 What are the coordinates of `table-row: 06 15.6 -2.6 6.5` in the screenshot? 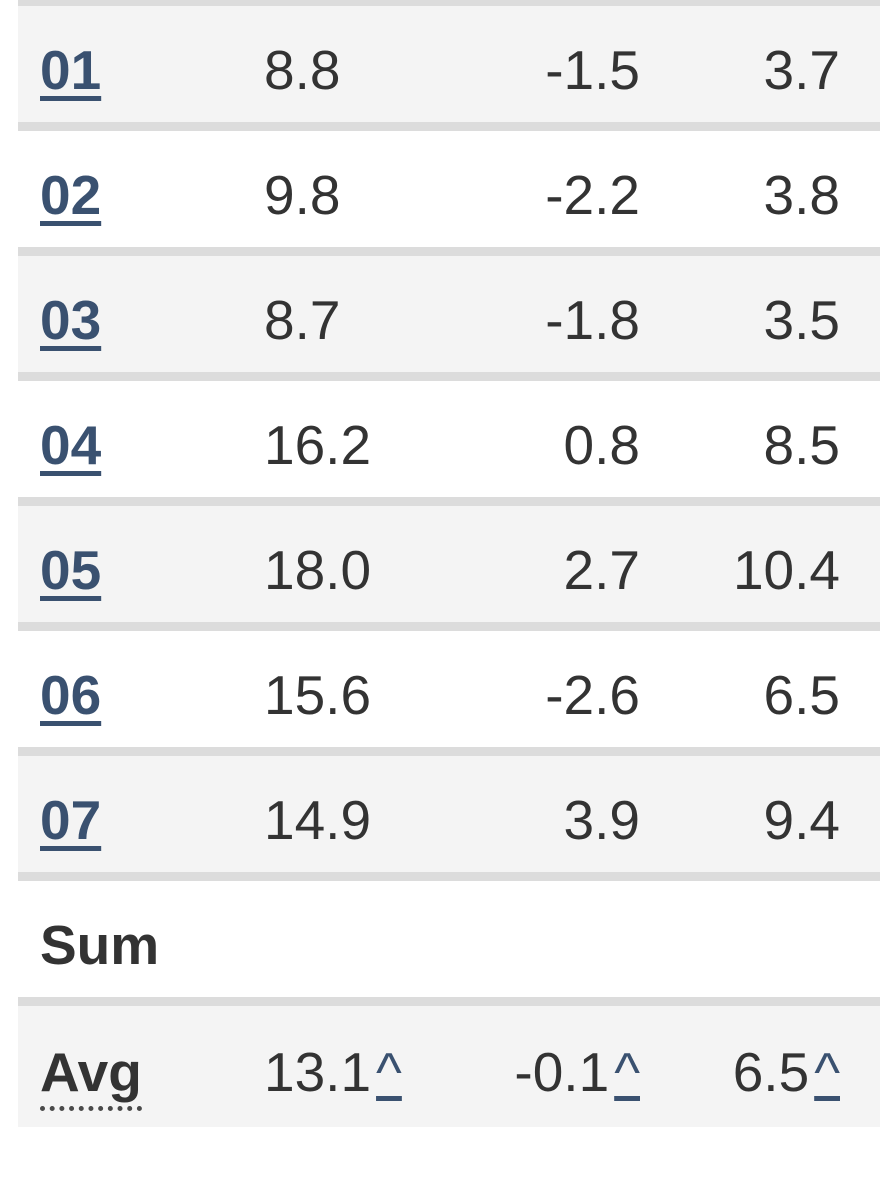 It's located at (449, 689).